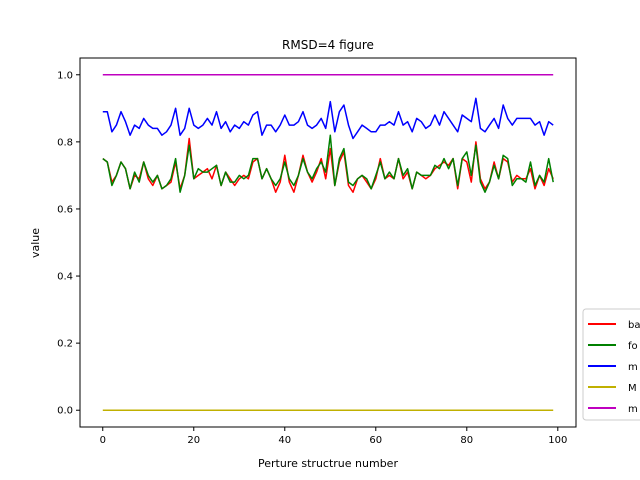 The height and width of the screenshot is (480, 640). I want to click on y-tick-label: 0.2, so click(65, 344).